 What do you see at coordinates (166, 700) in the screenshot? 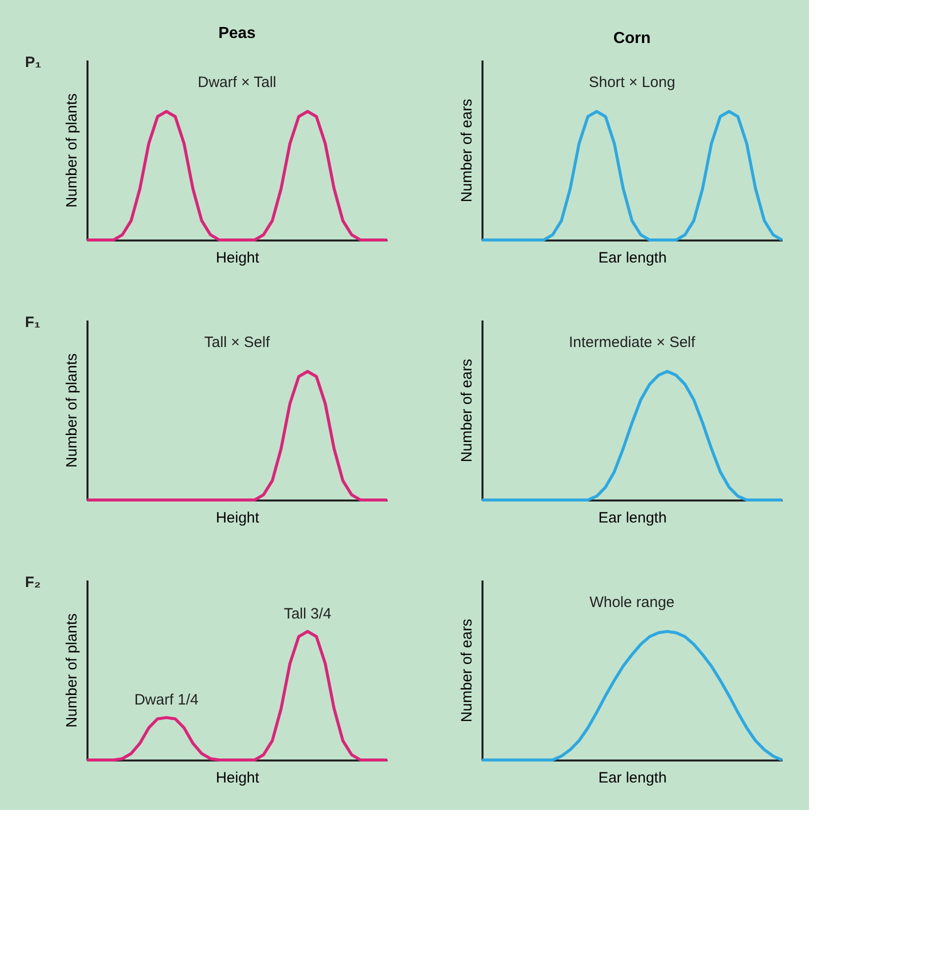
I see `annotation: Dwarf 1/4` at bounding box center [166, 700].